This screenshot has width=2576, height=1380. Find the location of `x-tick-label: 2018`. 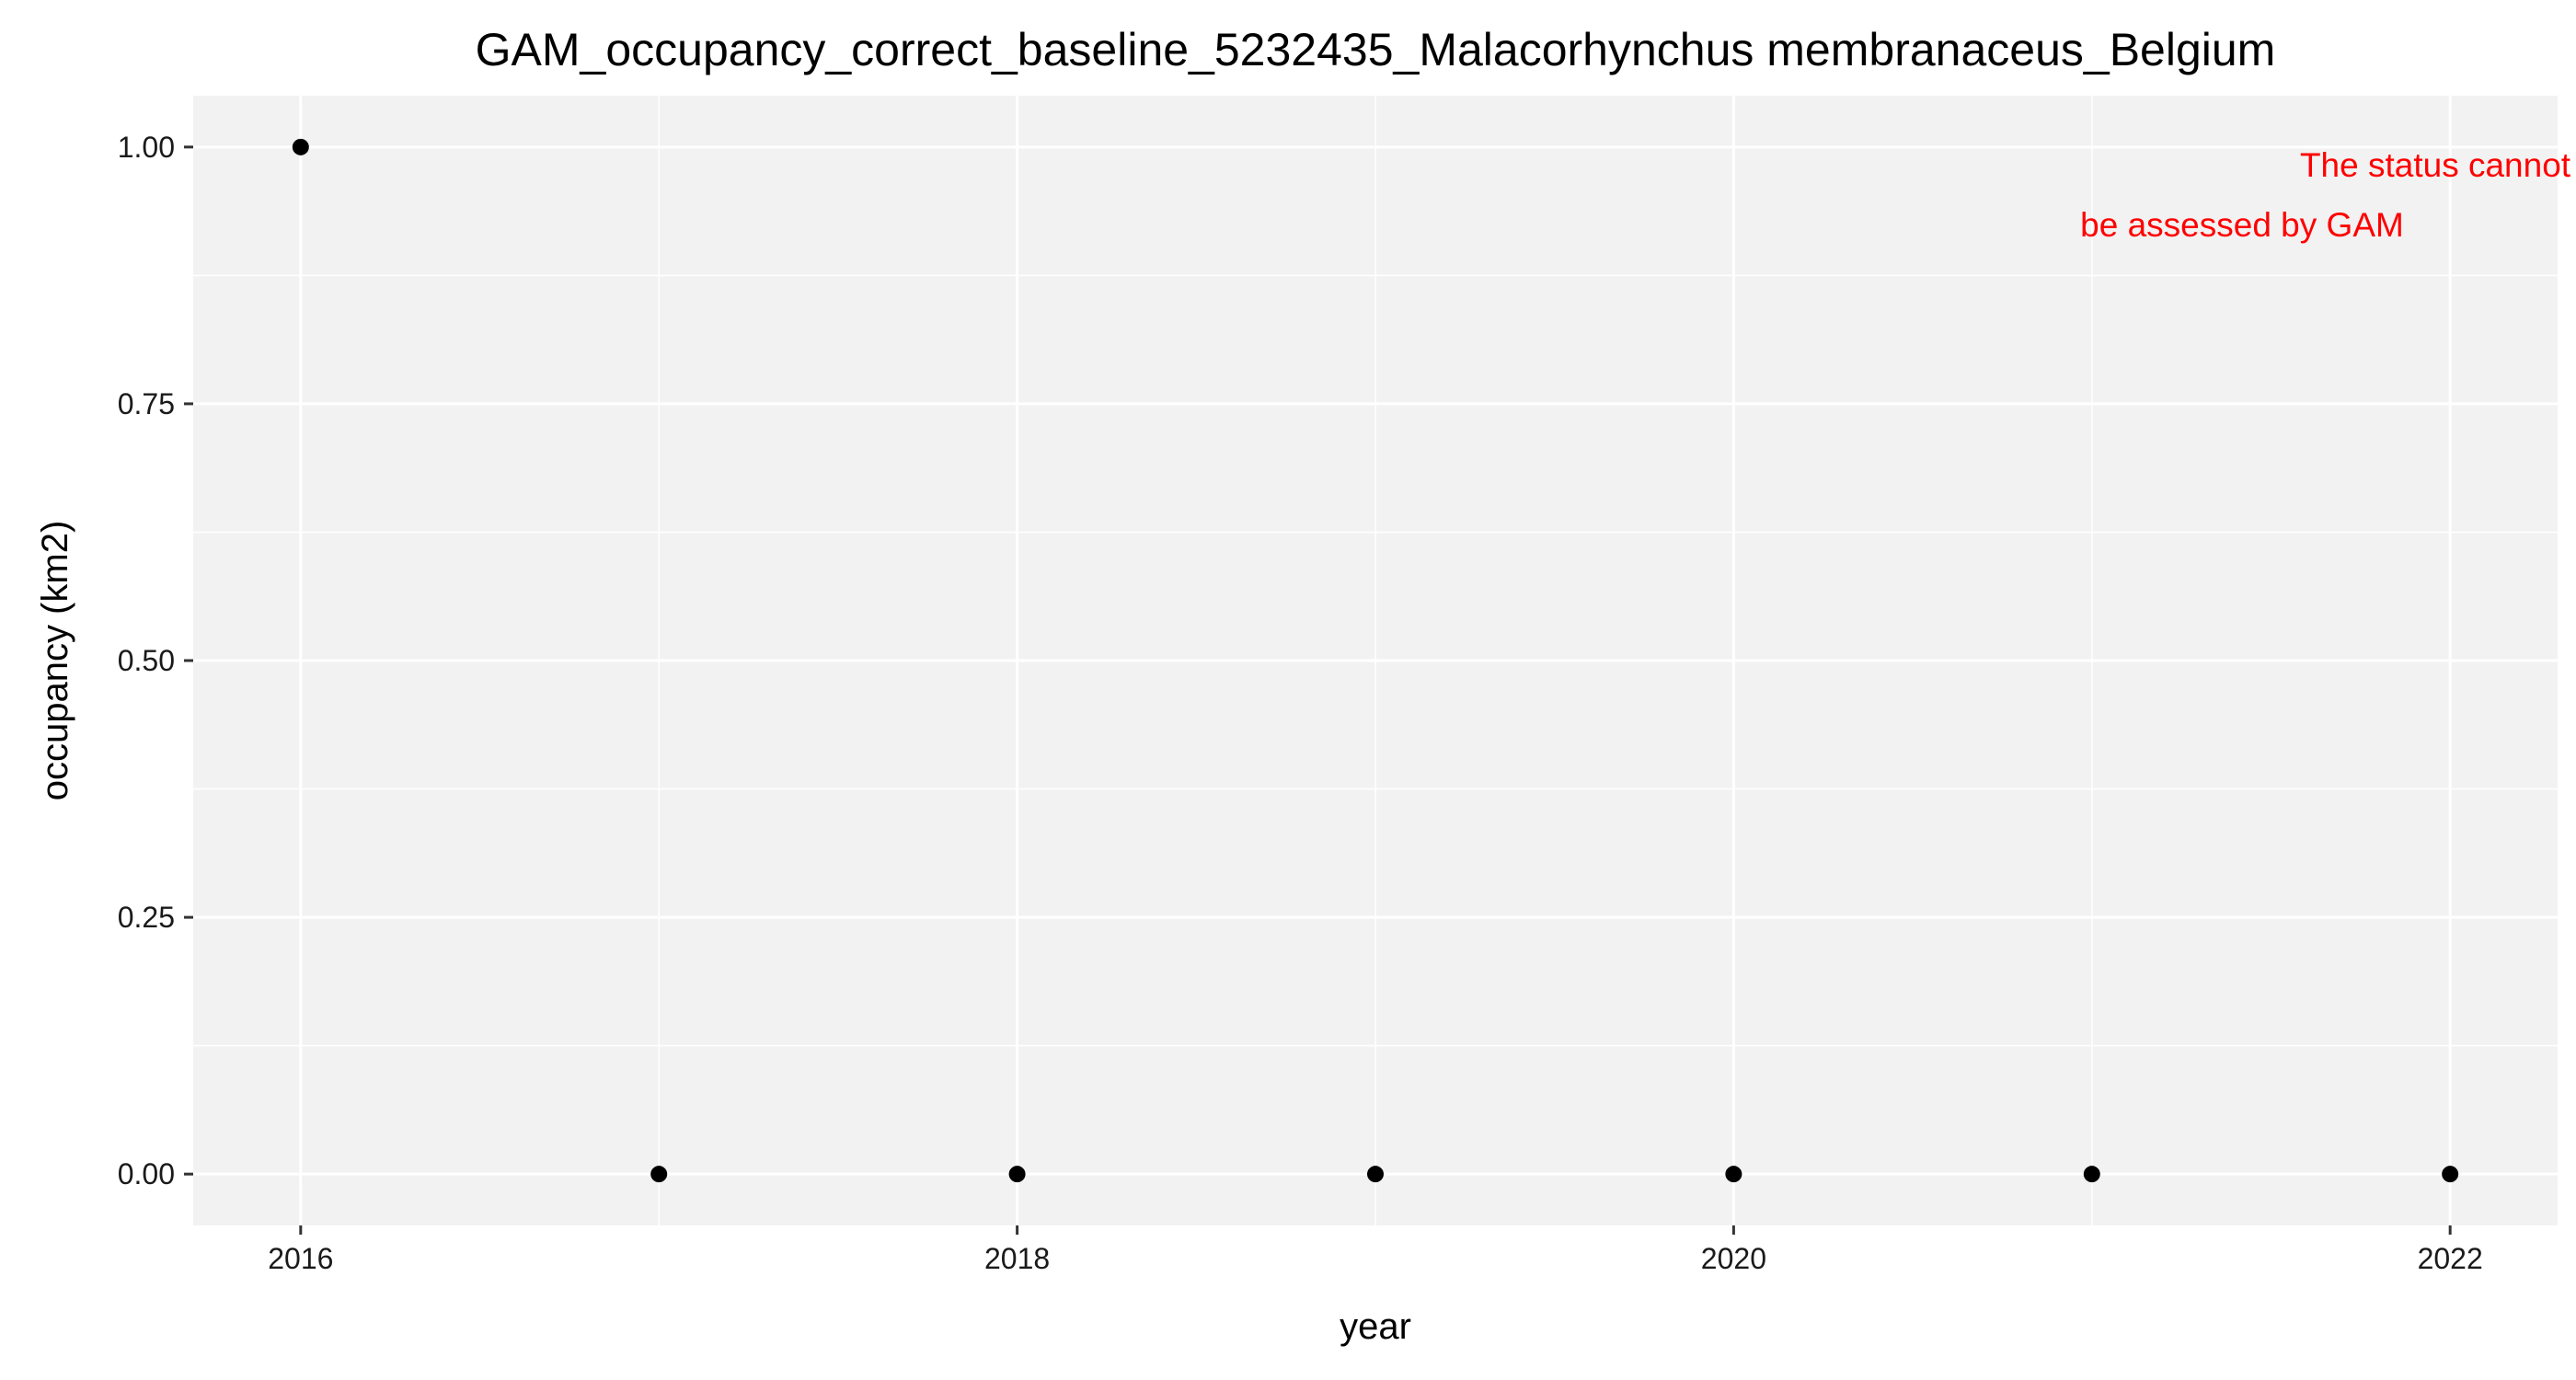

x-tick-label: 2018 is located at coordinates (1017, 1258).